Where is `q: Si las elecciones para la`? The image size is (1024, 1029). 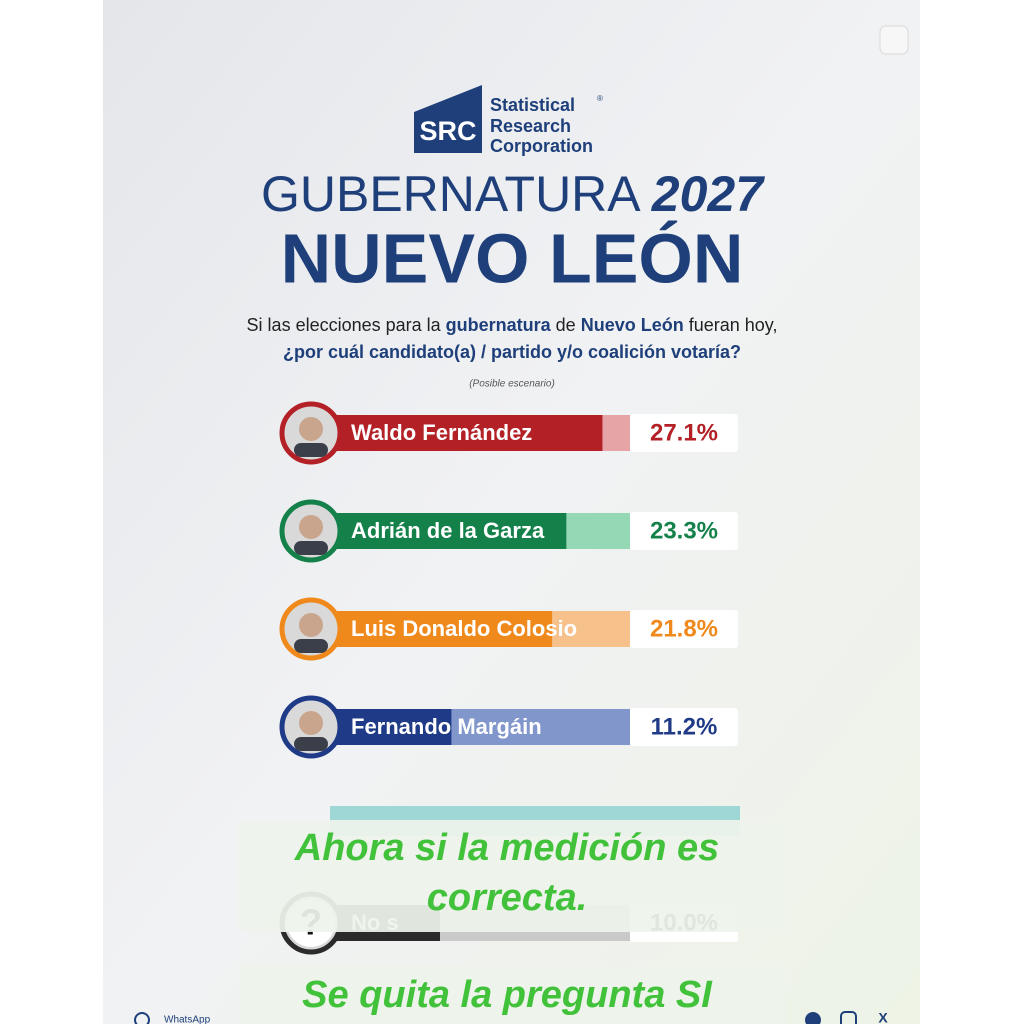 q: Si las elecciones para la is located at coordinates (346, 325).